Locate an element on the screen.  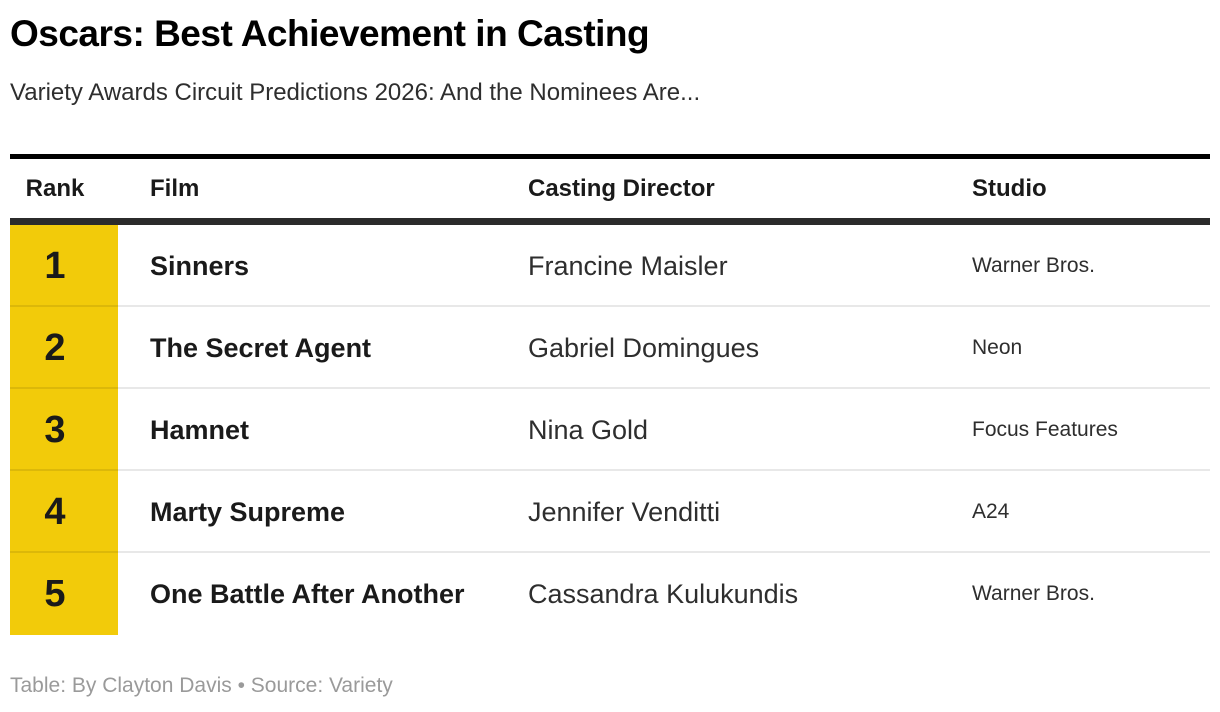
film-cell: One Battle After Another is located at coordinates (307, 593).